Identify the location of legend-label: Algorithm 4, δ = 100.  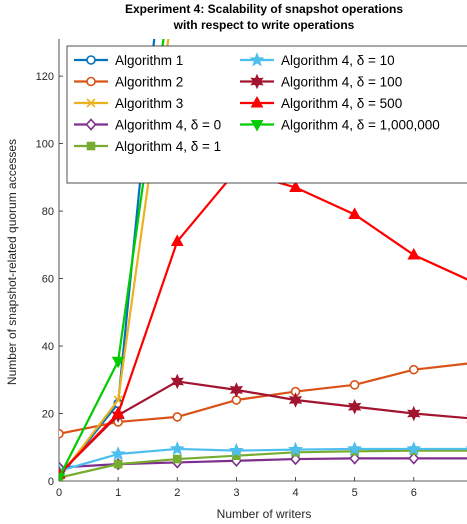
(341, 82).